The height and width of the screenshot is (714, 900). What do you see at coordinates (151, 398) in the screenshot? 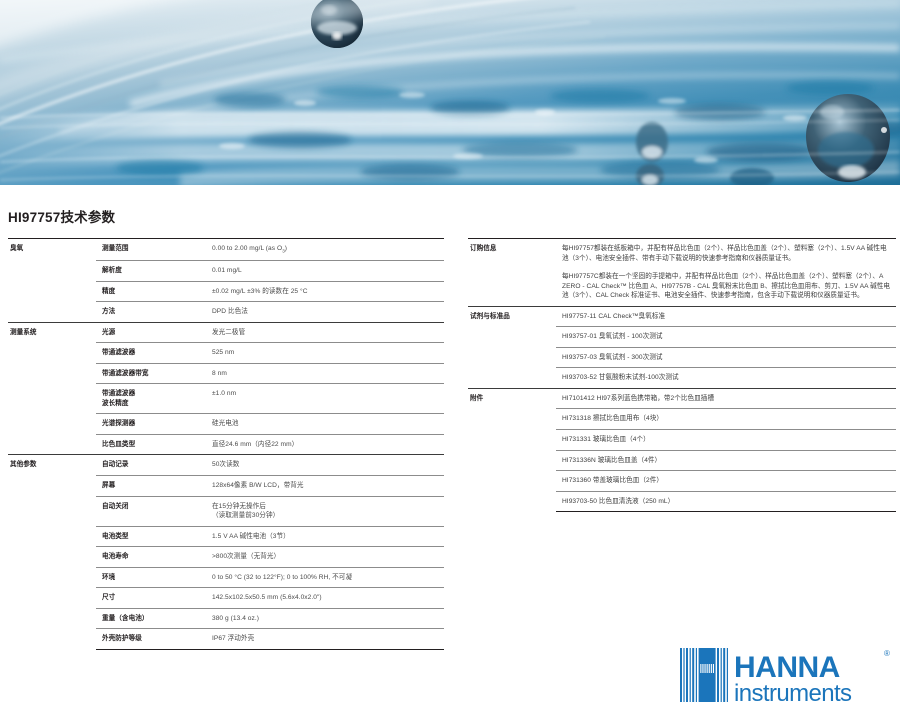
I see `row-key: 带通滤波器 波长精度` at bounding box center [151, 398].